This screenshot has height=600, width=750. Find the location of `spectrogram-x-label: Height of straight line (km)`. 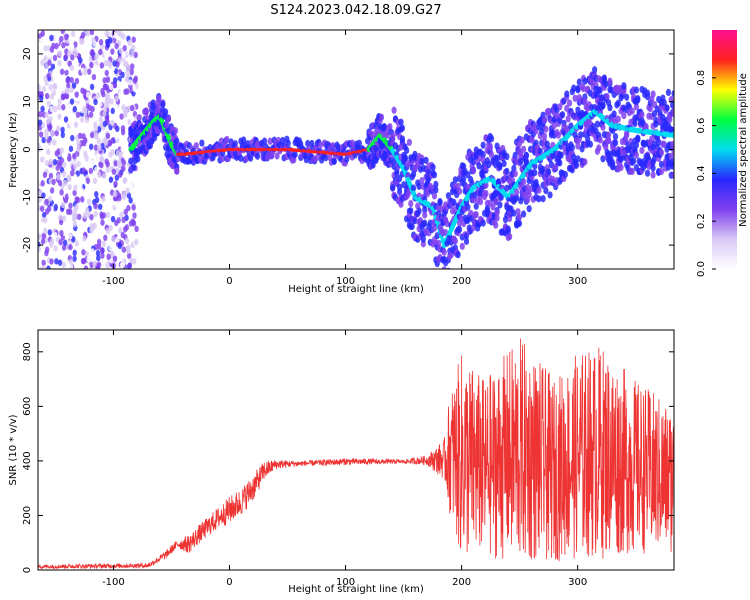

spectrogram-x-label: Height of straight line (km) is located at coordinates (356, 289).